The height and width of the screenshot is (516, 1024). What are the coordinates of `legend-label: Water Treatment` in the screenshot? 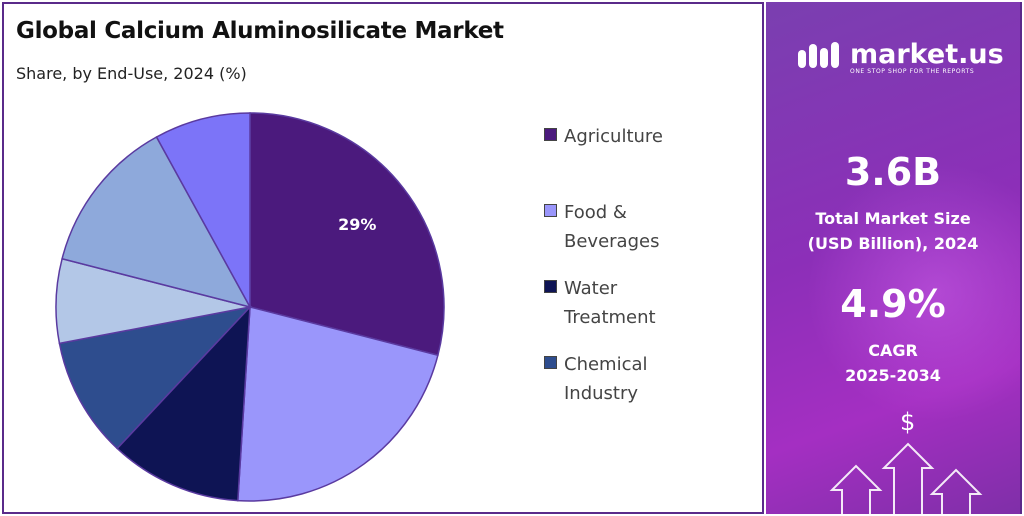 It's located at (610, 303).